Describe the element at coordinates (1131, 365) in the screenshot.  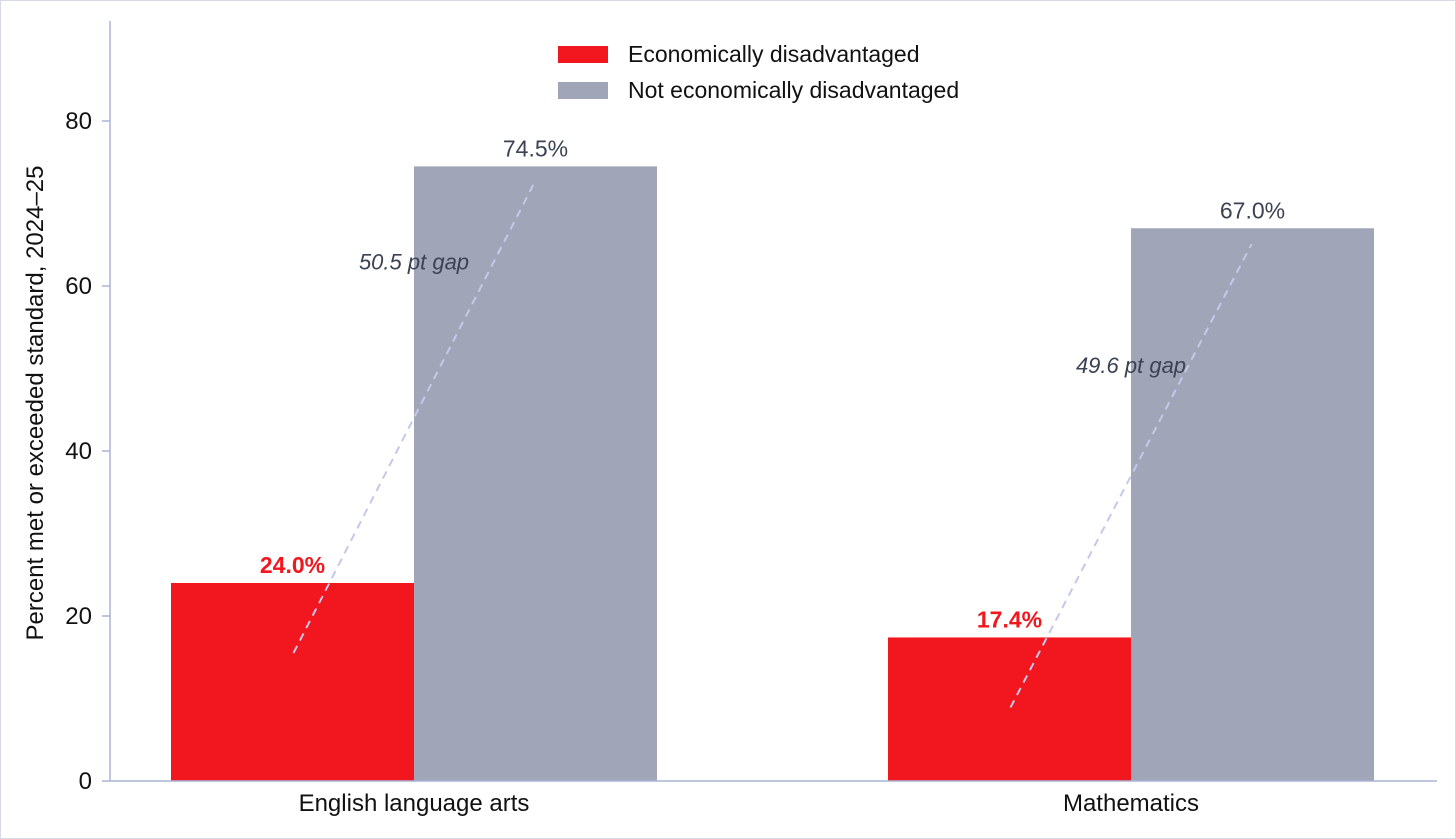
I see `gap-label: 49.6 pt gap` at that location.